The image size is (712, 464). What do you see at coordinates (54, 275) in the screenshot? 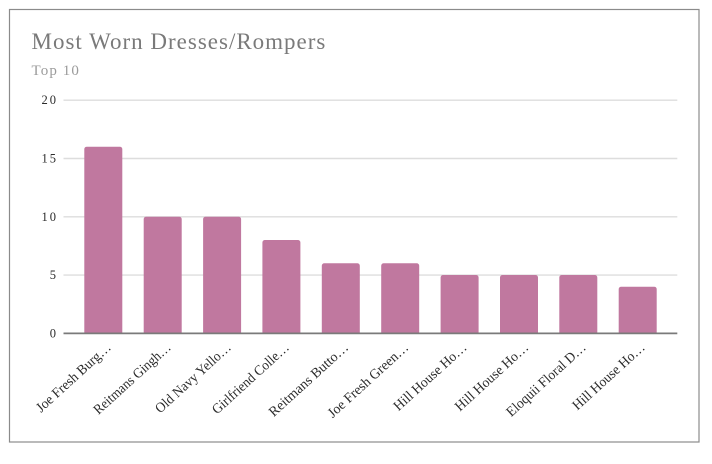
I see `svg-text: 5` at bounding box center [54, 275].